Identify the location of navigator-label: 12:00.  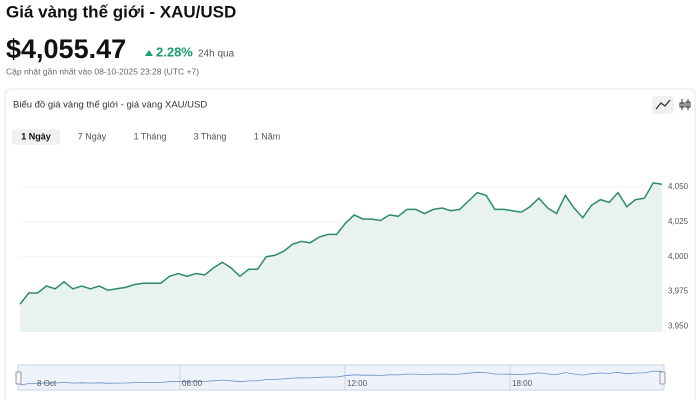
(357, 383).